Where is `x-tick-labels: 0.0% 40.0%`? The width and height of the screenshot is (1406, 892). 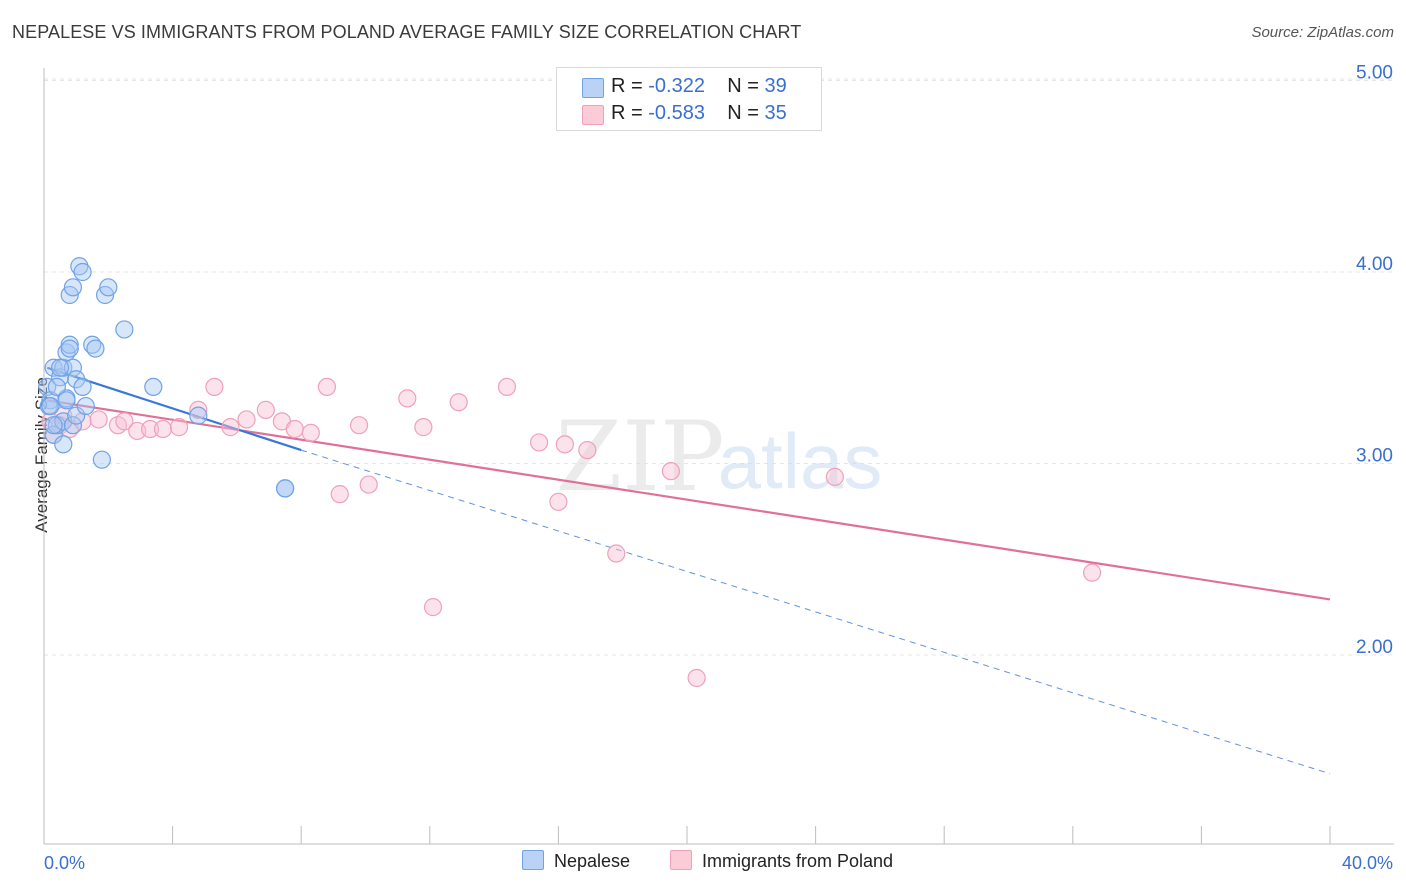 x-tick-labels: 0.0% 40.0% is located at coordinates (718, 863).